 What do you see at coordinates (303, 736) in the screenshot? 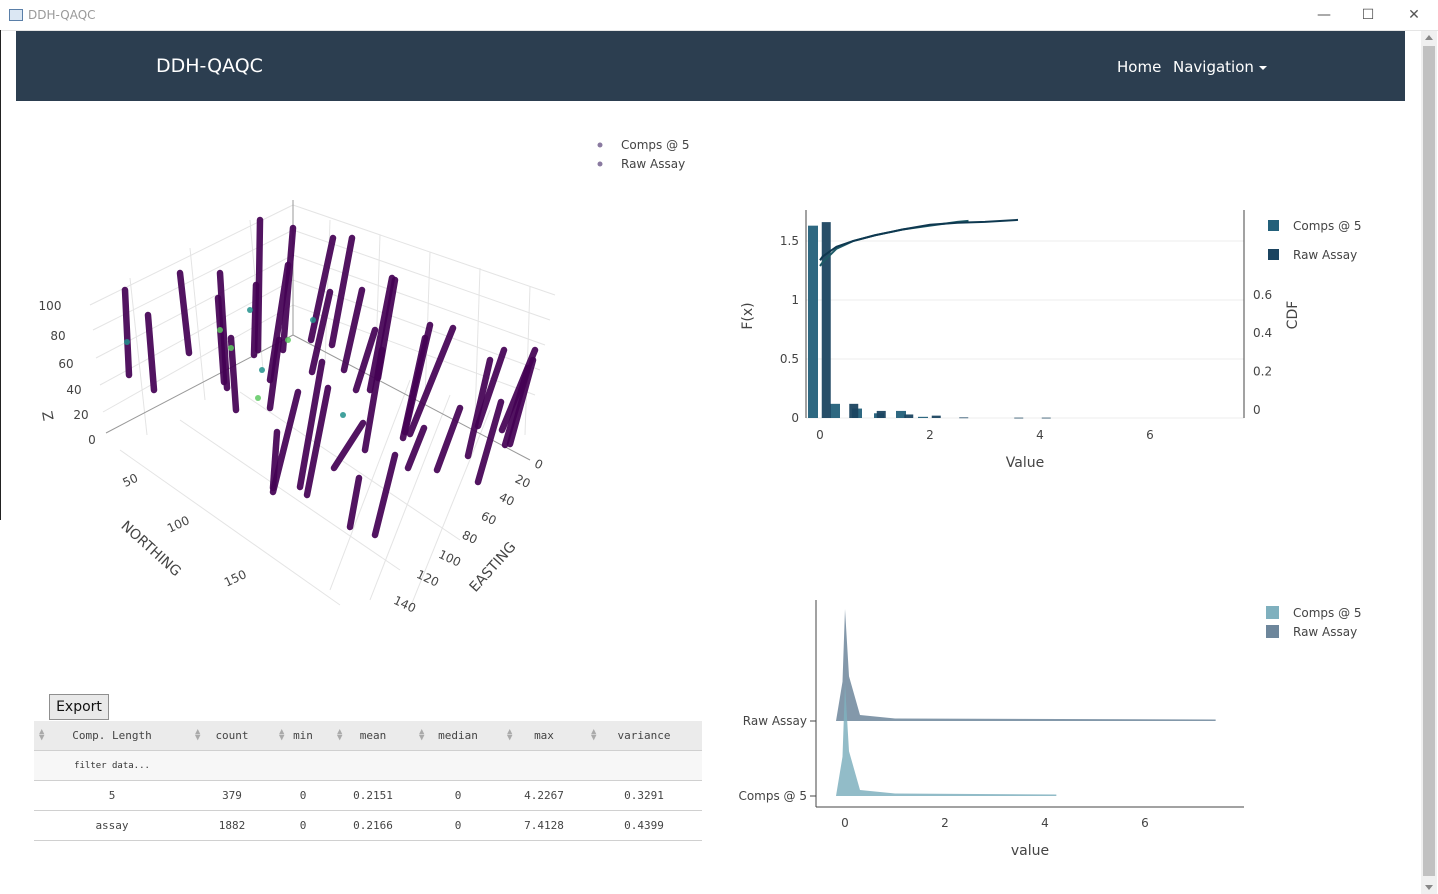
I see `column-header: ▲ ▼ min` at bounding box center [303, 736].